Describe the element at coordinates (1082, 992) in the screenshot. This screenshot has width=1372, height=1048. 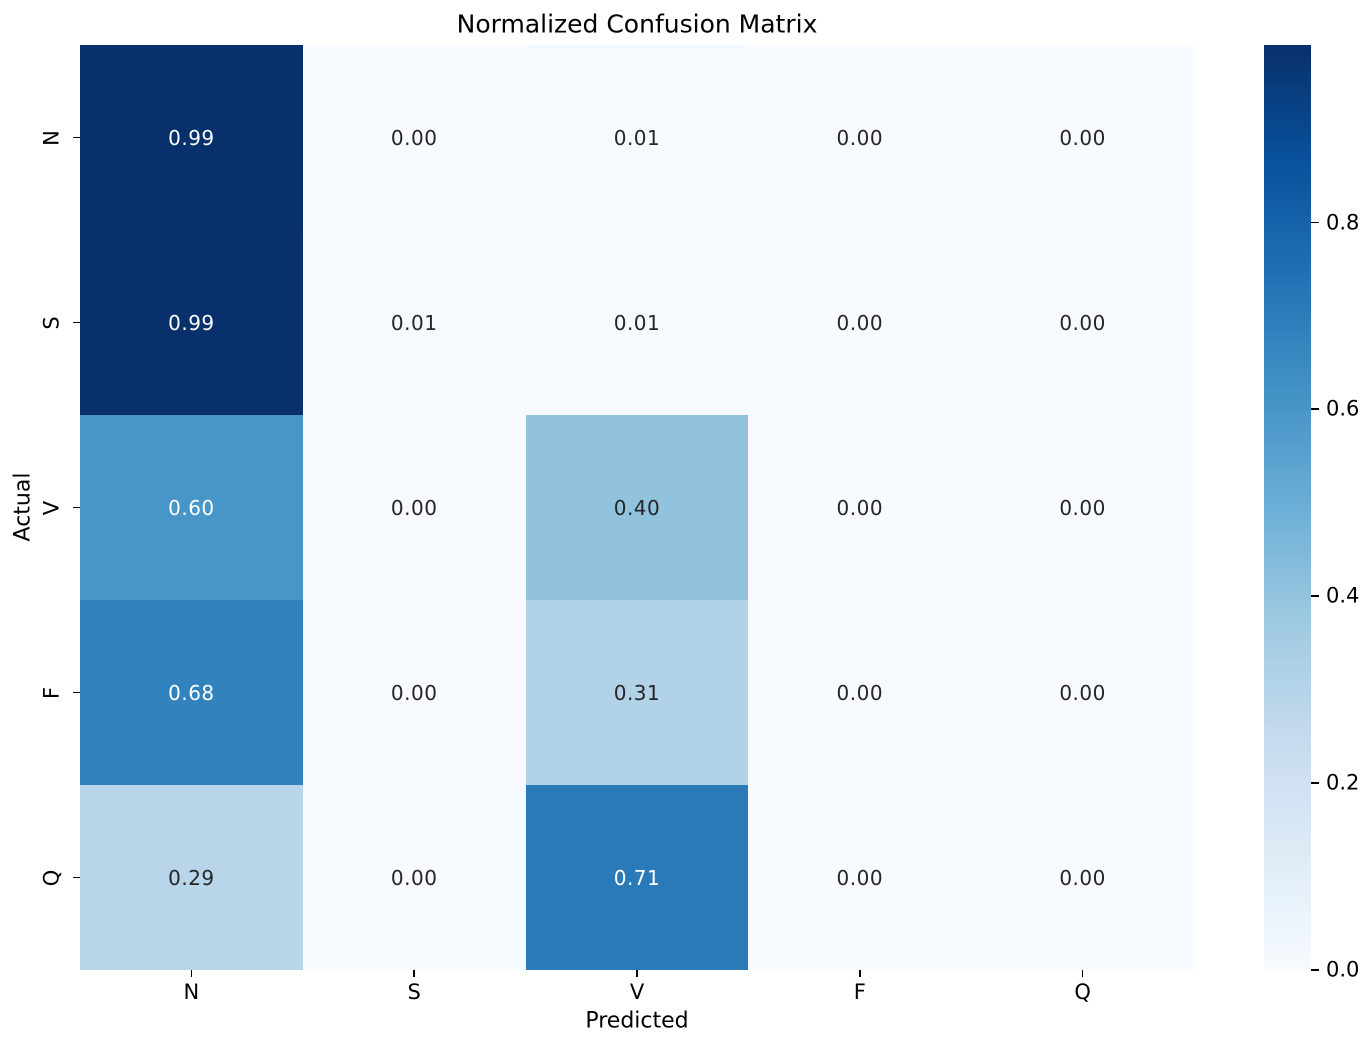
I see `x-tick-label-Q: Q` at that location.